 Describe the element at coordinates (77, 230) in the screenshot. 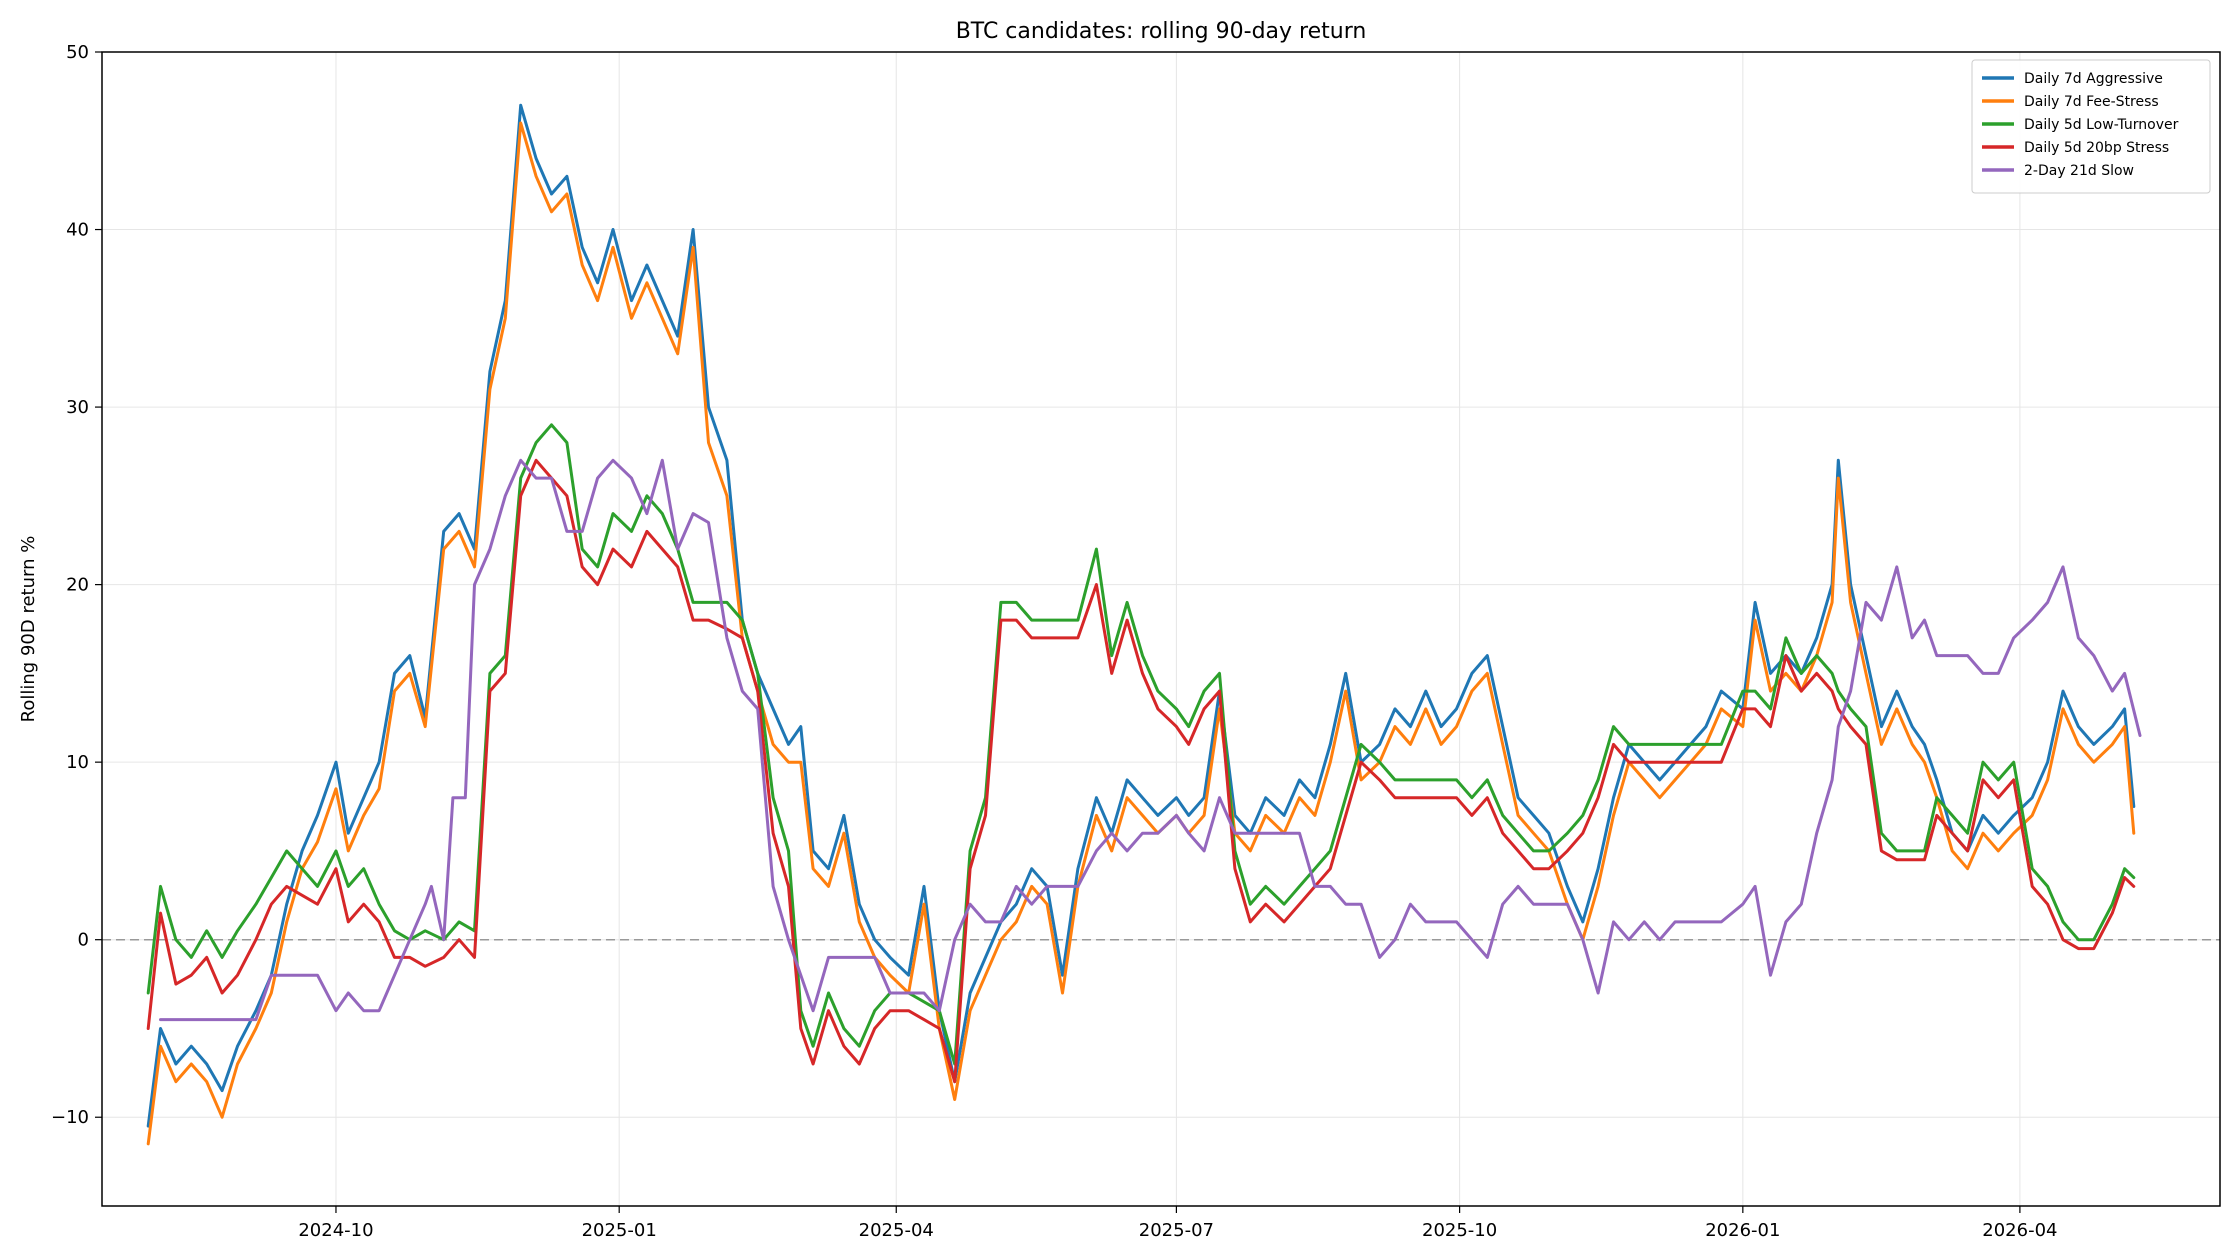

I see `y-tick-label: 40` at that location.